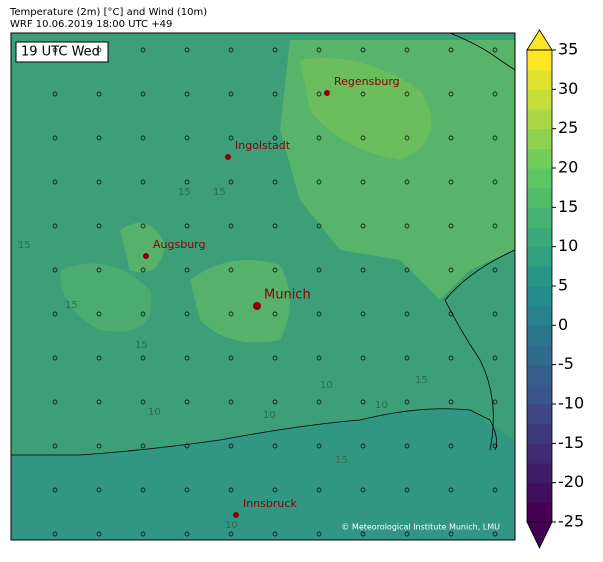 The width and height of the screenshot is (603, 562). What do you see at coordinates (568, 245) in the screenshot?
I see `colorbar-tick-label: 10` at bounding box center [568, 245].